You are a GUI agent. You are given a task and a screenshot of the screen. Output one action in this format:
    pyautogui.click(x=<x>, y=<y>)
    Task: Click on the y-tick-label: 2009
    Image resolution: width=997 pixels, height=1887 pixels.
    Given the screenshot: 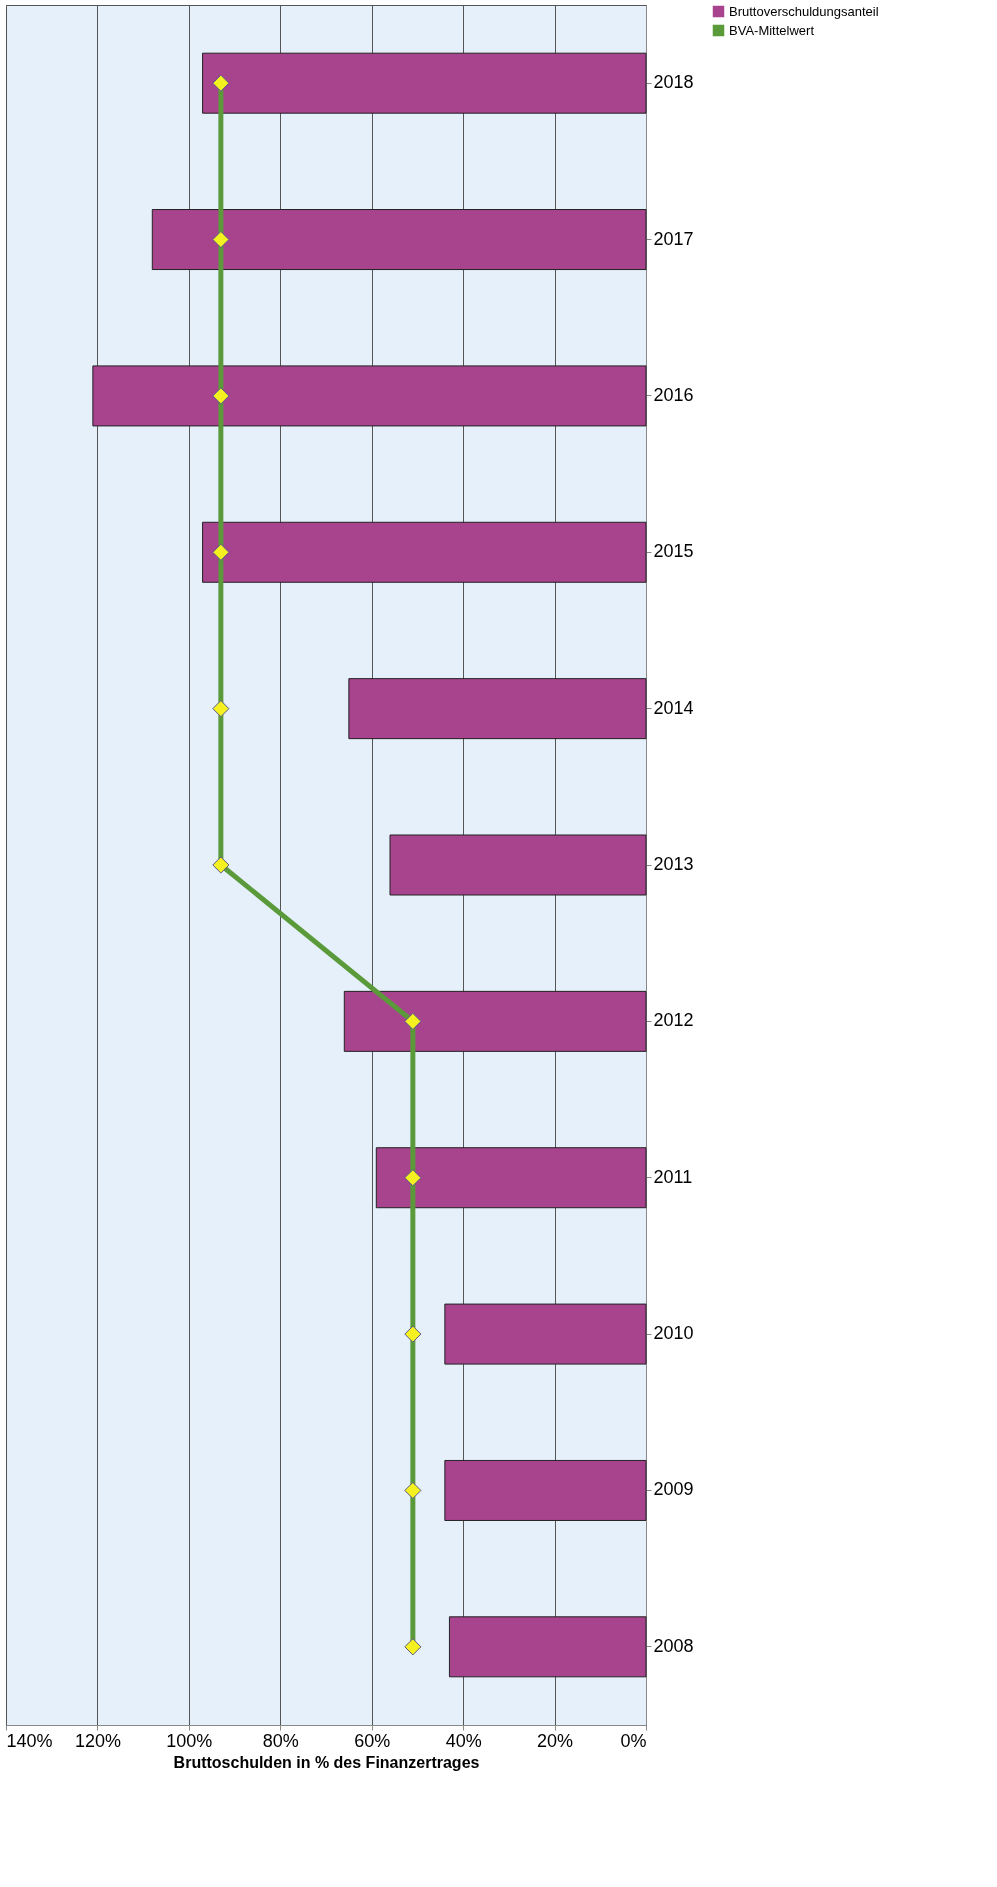 What is the action you would take?
    pyautogui.click(x=673, y=1489)
    